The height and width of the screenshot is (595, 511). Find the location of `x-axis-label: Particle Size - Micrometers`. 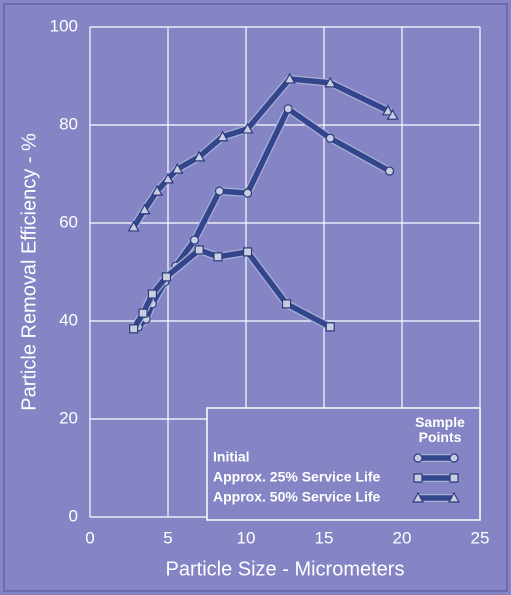

x-axis-label: Particle Size - Micrometers is located at coordinates (285, 569).